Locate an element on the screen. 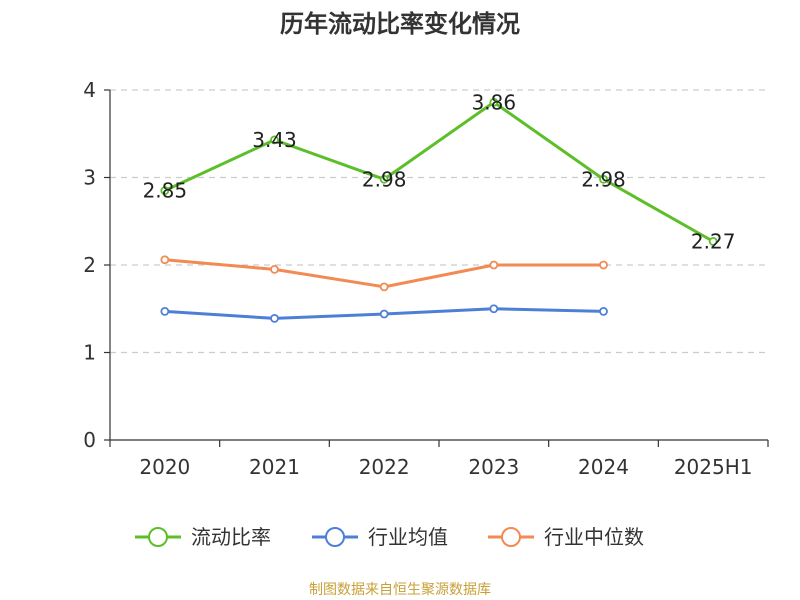 This screenshot has width=800, height=600. legend-label: 流动比率 is located at coordinates (231, 537).